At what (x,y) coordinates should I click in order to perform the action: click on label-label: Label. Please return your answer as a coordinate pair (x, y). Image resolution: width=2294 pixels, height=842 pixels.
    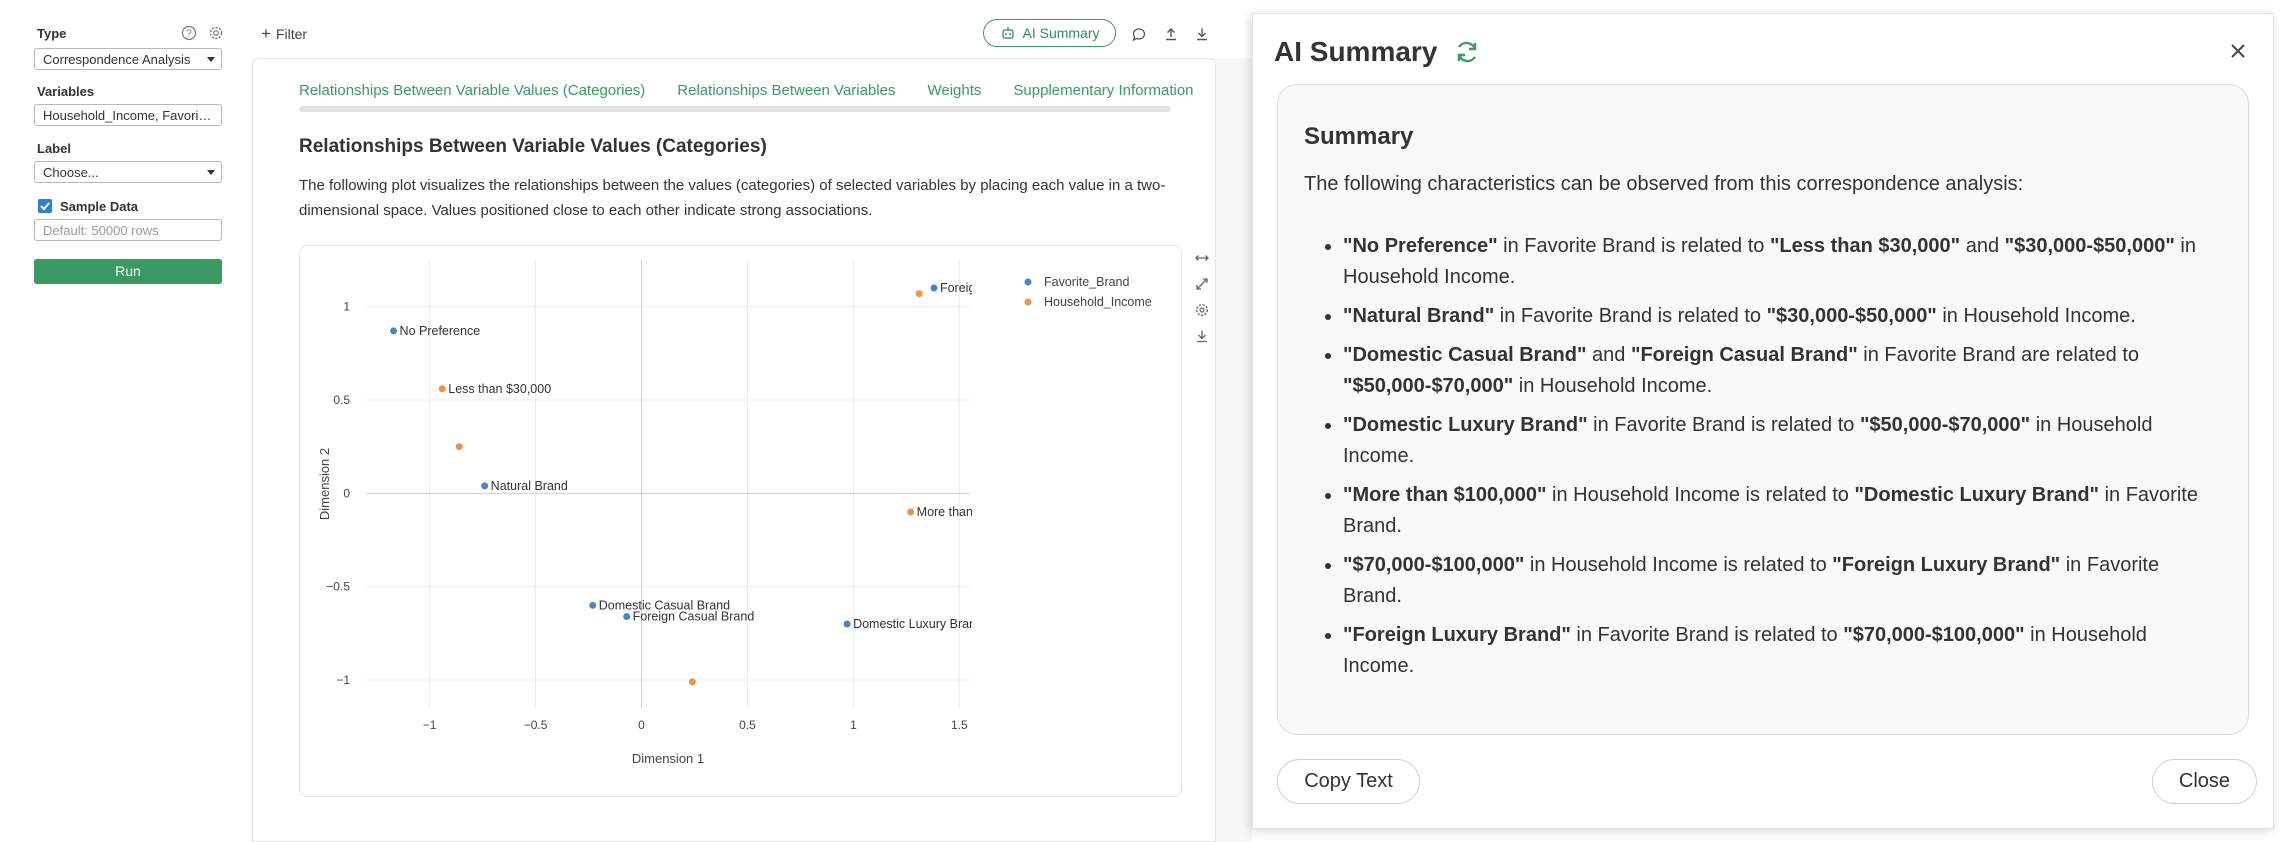
    Looking at the image, I should click on (54, 148).